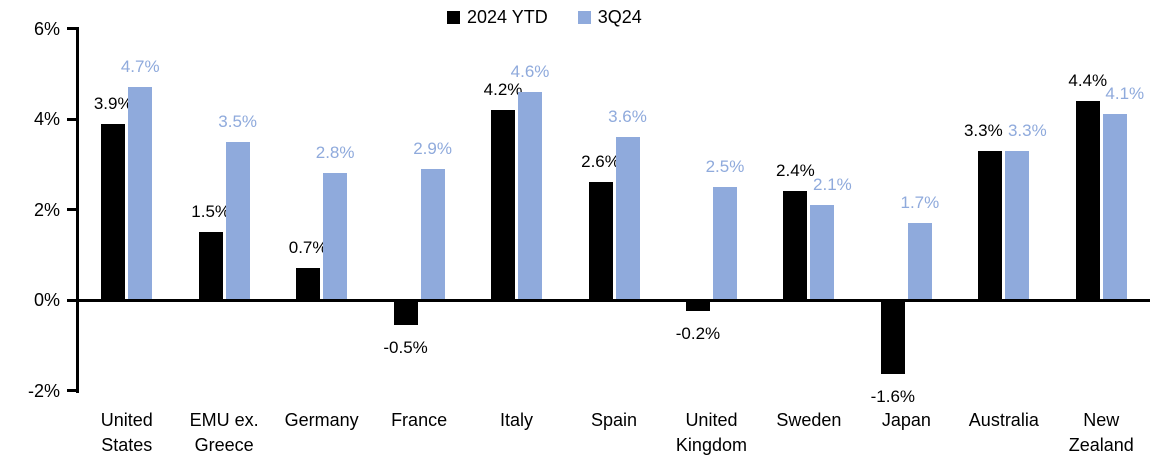  What do you see at coordinates (906, 420) in the screenshot?
I see `x-label-japan: Japan` at bounding box center [906, 420].